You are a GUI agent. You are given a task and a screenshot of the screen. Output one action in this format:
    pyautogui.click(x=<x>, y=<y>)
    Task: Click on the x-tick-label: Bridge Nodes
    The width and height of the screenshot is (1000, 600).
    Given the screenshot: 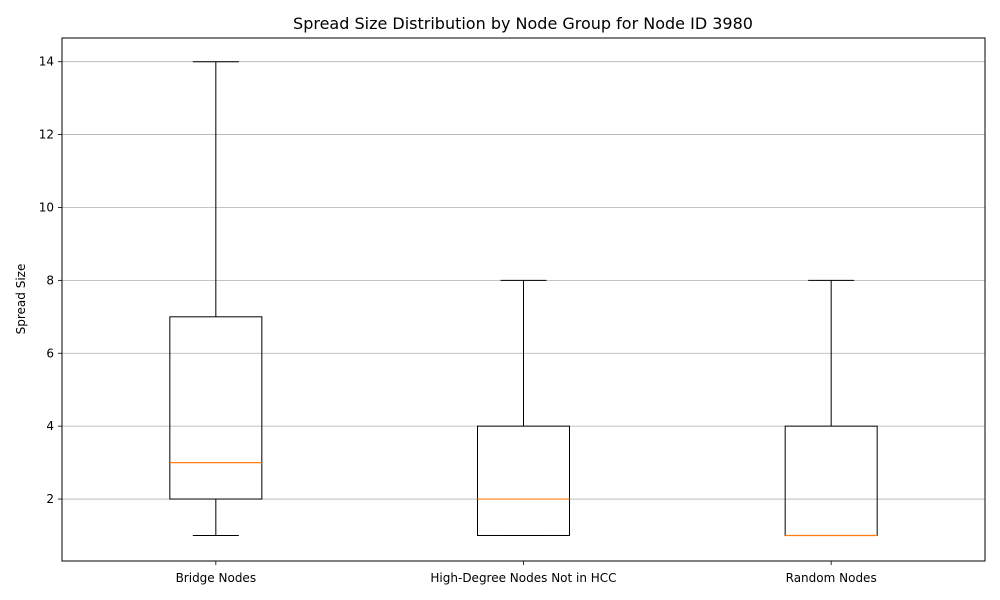 What is the action you would take?
    pyautogui.click(x=216, y=578)
    